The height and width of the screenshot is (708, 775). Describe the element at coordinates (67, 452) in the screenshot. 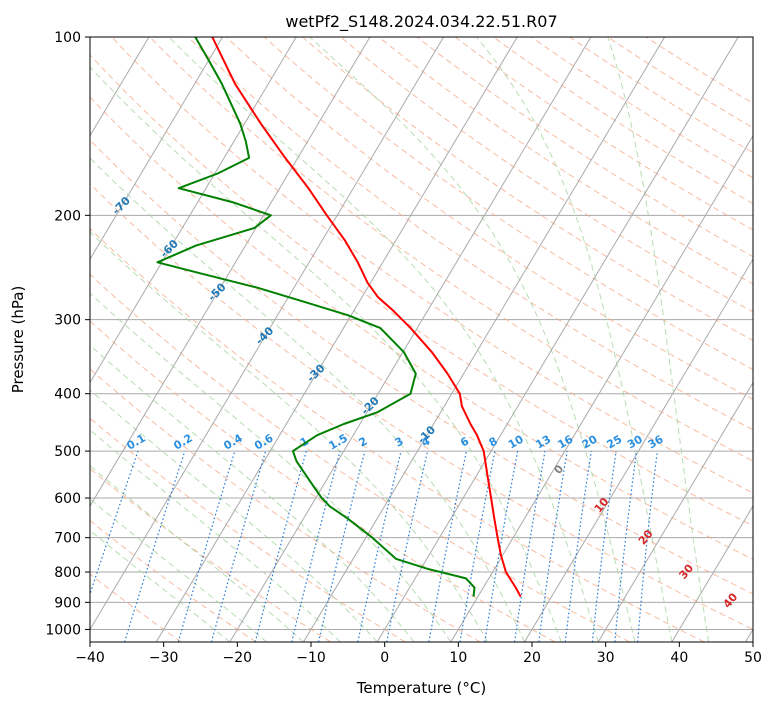

I see `y-tick-label: 500` at that location.